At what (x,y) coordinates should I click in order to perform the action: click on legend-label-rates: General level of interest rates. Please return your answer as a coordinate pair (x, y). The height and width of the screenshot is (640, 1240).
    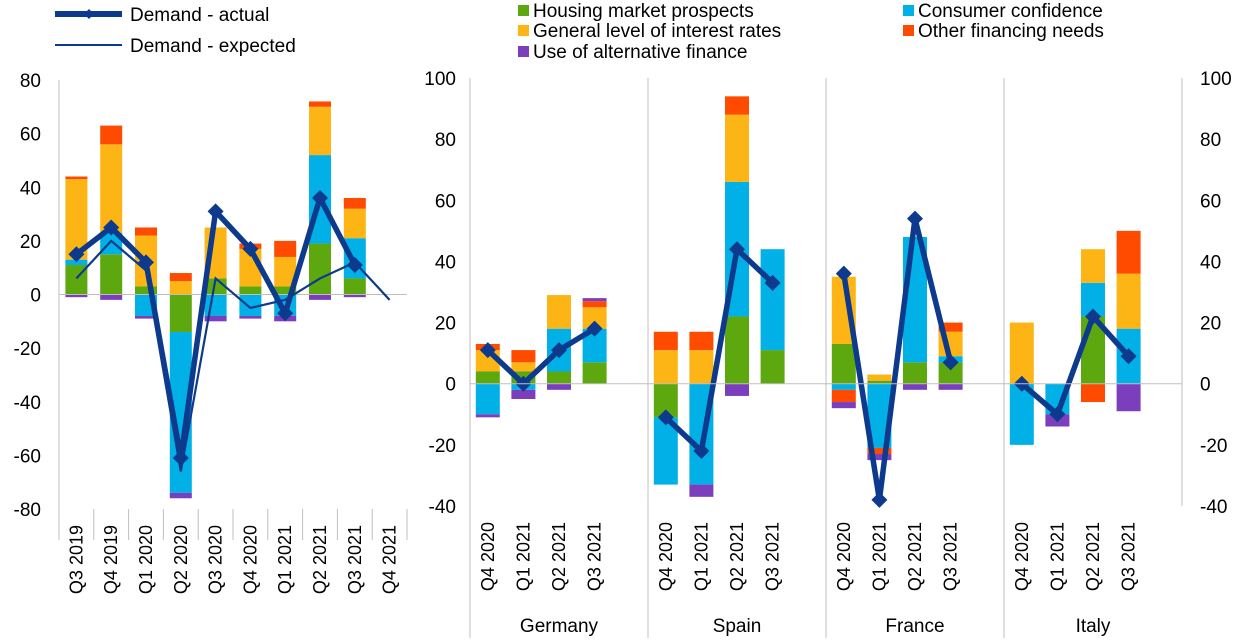
    Looking at the image, I should click on (657, 31).